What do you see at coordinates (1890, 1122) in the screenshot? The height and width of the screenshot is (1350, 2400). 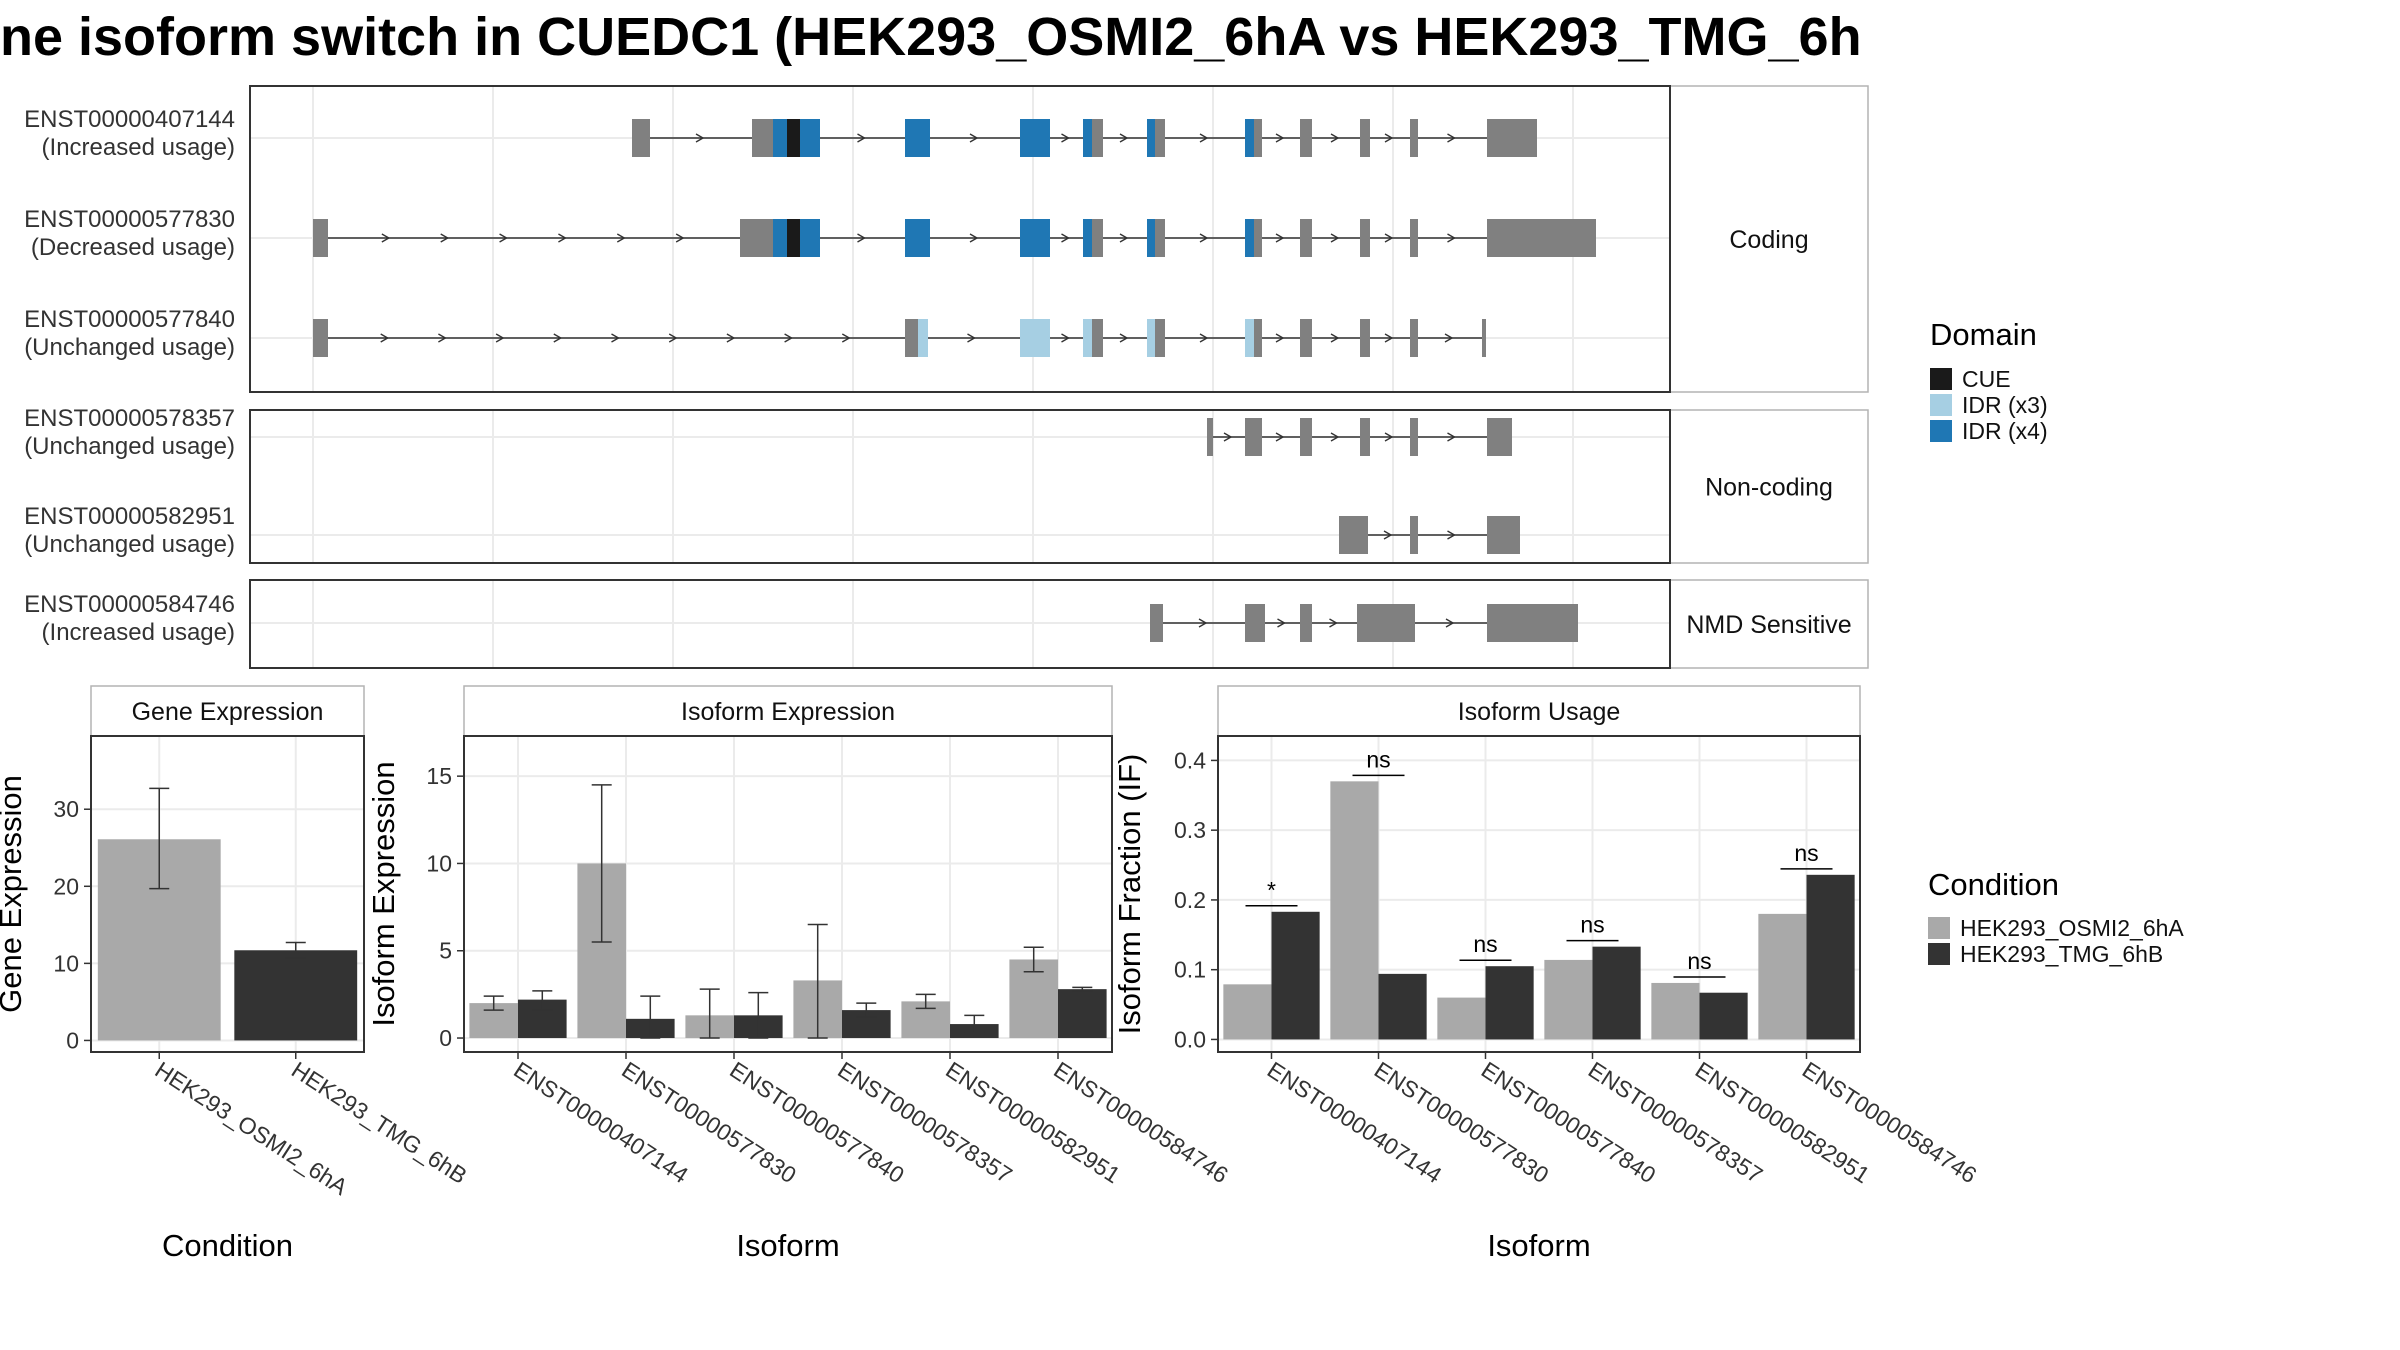 I see `x-tick-label: ENST00000584746` at bounding box center [1890, 1122].